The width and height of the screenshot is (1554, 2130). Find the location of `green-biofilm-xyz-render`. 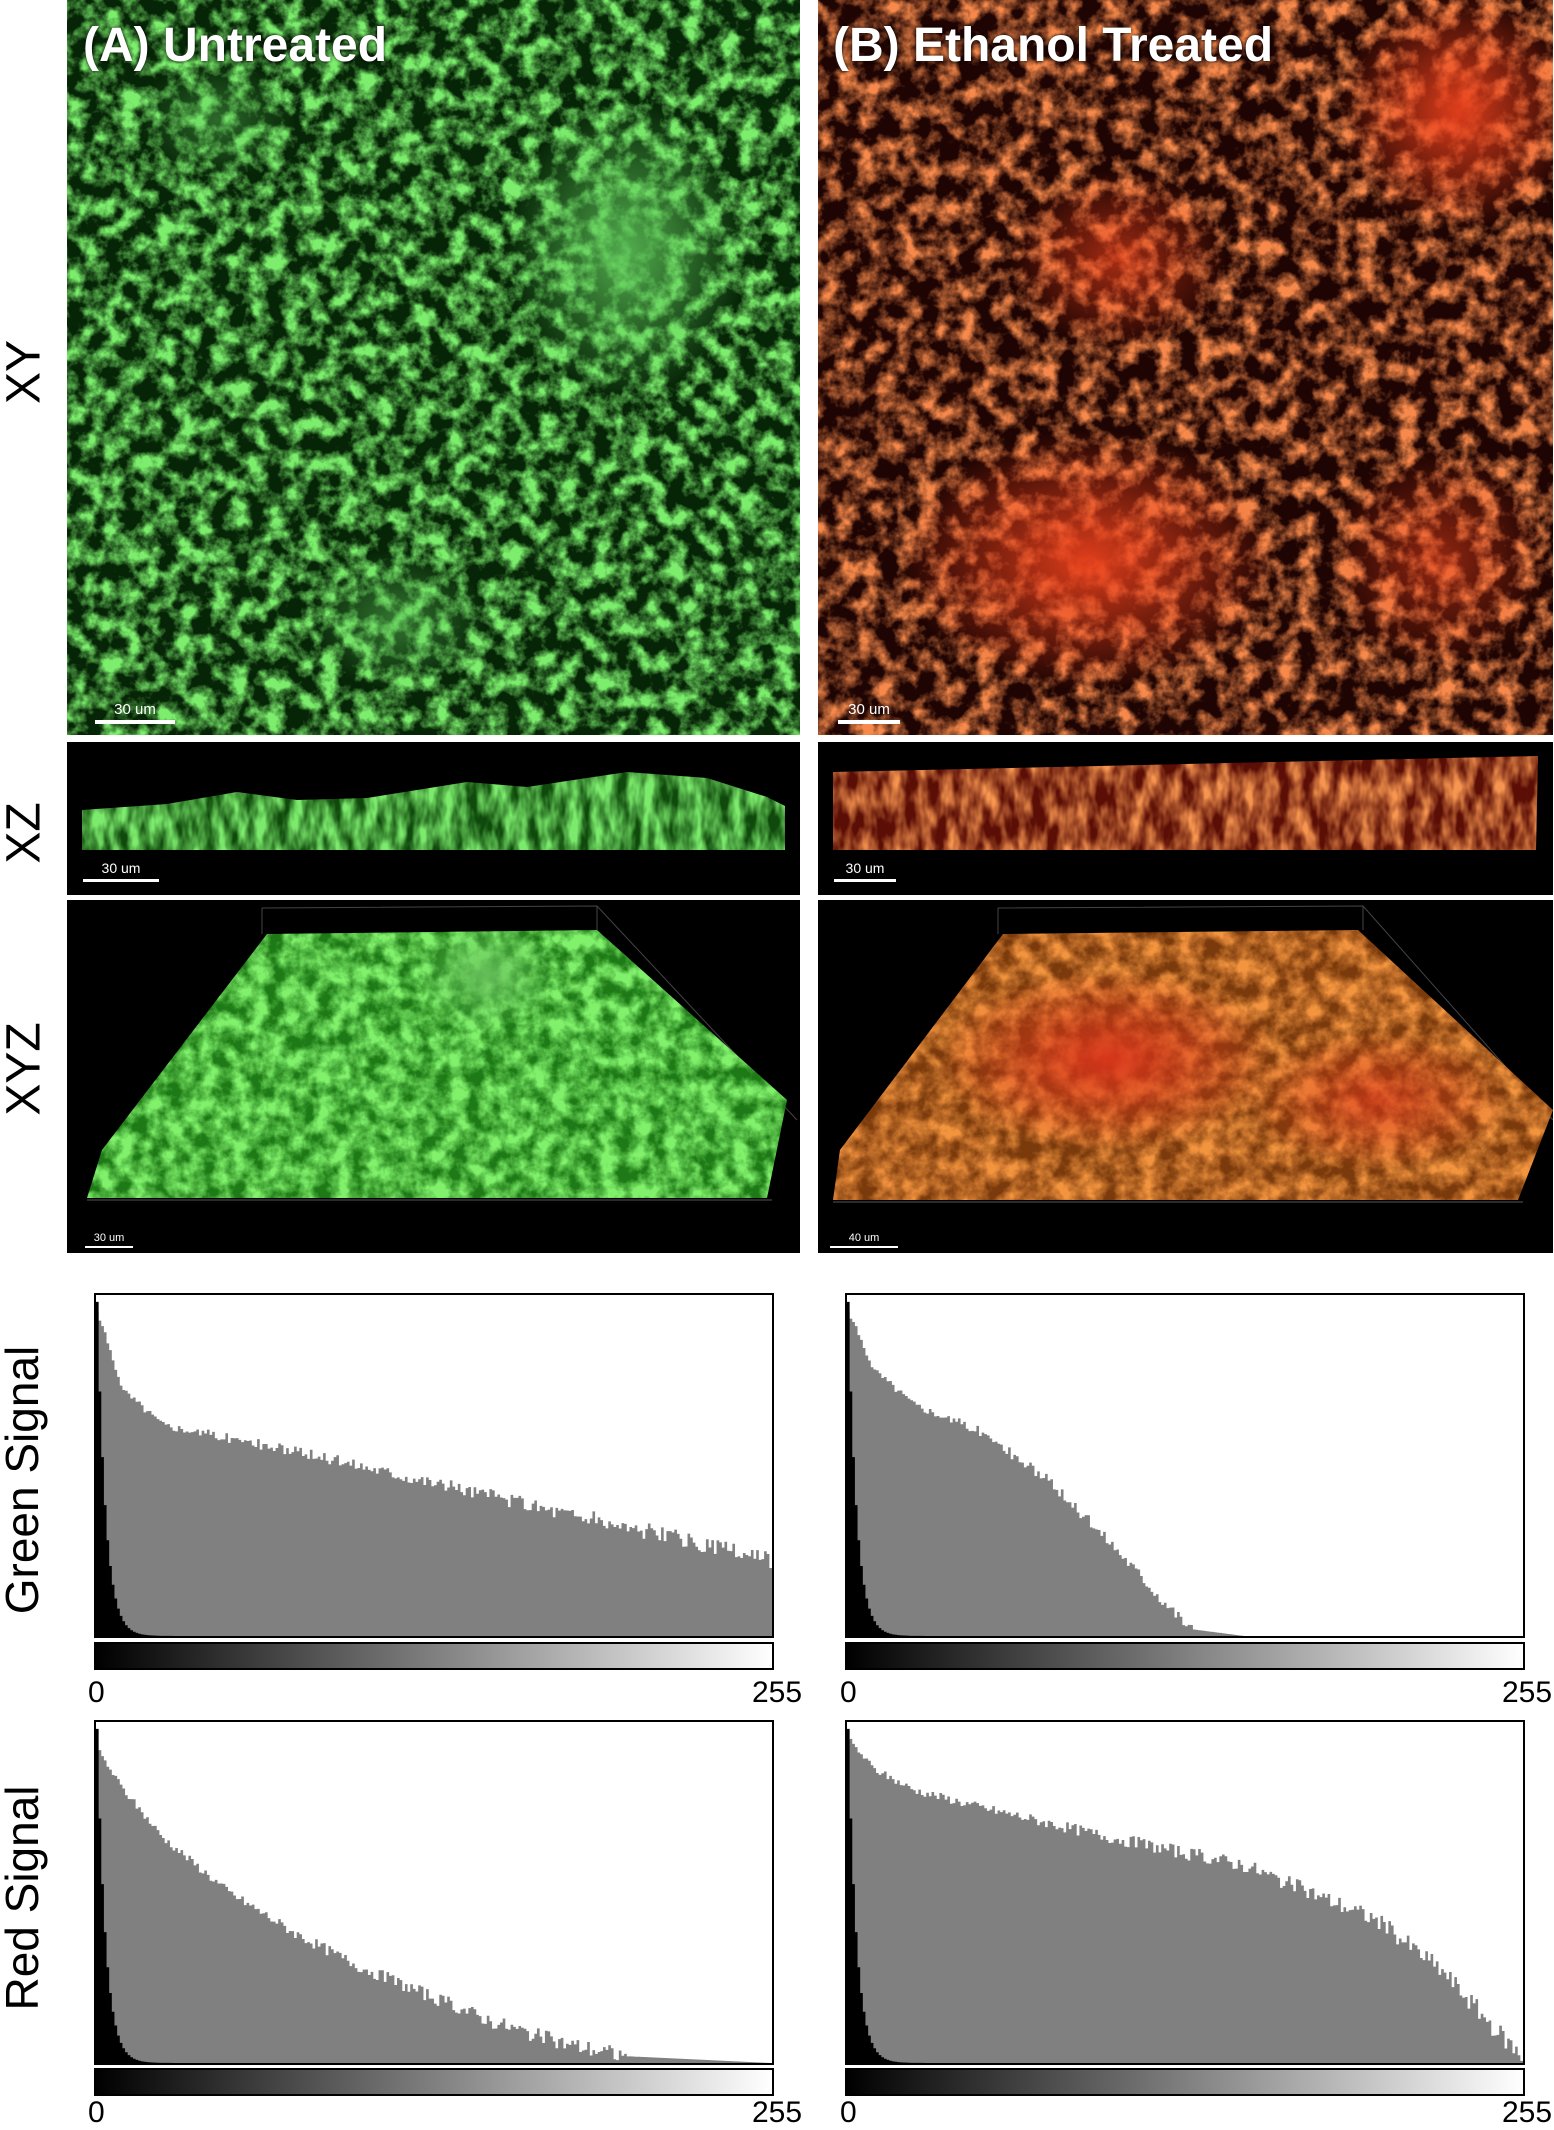

green-biofilm-xyz-render is located at coordinates (433, 1076).